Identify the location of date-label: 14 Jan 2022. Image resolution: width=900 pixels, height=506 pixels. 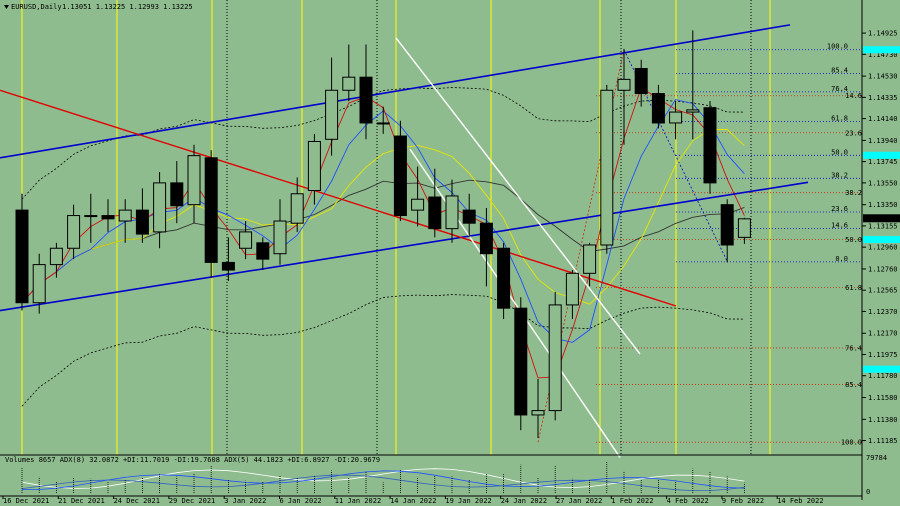
(413, 501).